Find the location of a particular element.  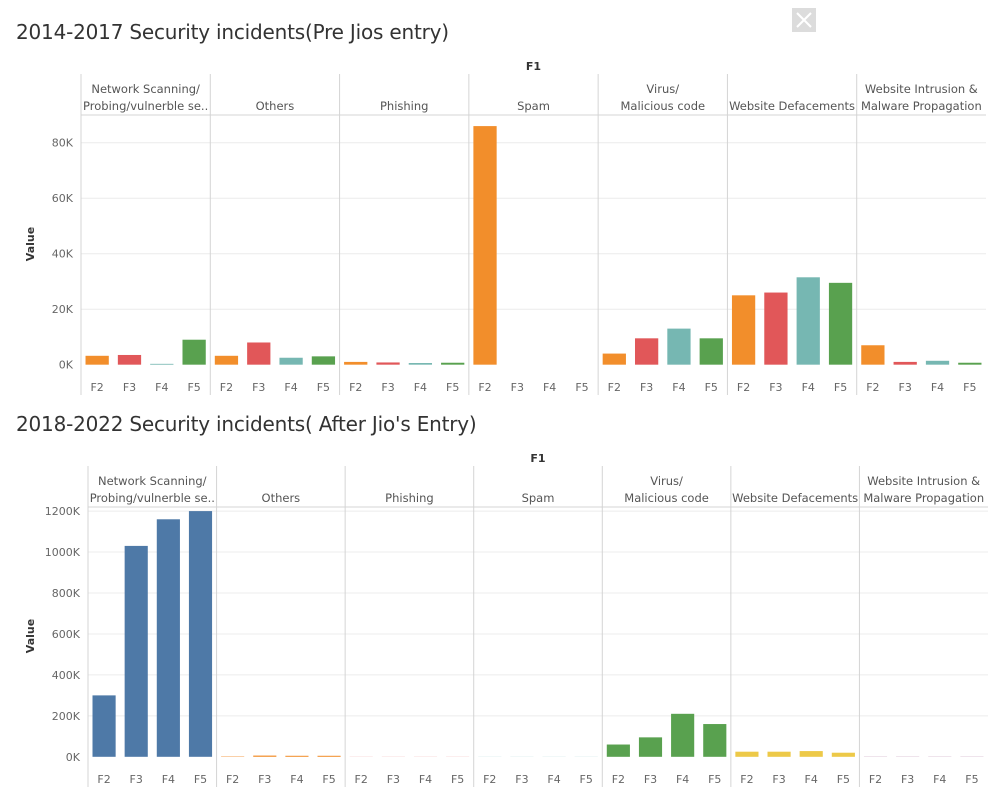

svg1-panel-header: Spam is located at coordinates (533, 106).